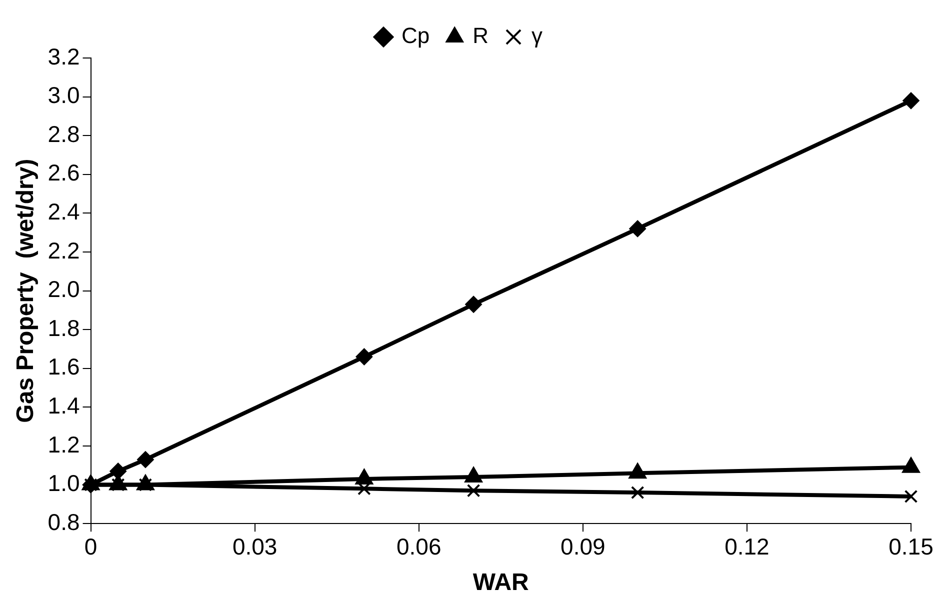 This screenshot has width=949, height=610. What do you see at coordinates (480, 35) in the screenshot?
I see `legend-label: R` at bounding box center [480, 35].